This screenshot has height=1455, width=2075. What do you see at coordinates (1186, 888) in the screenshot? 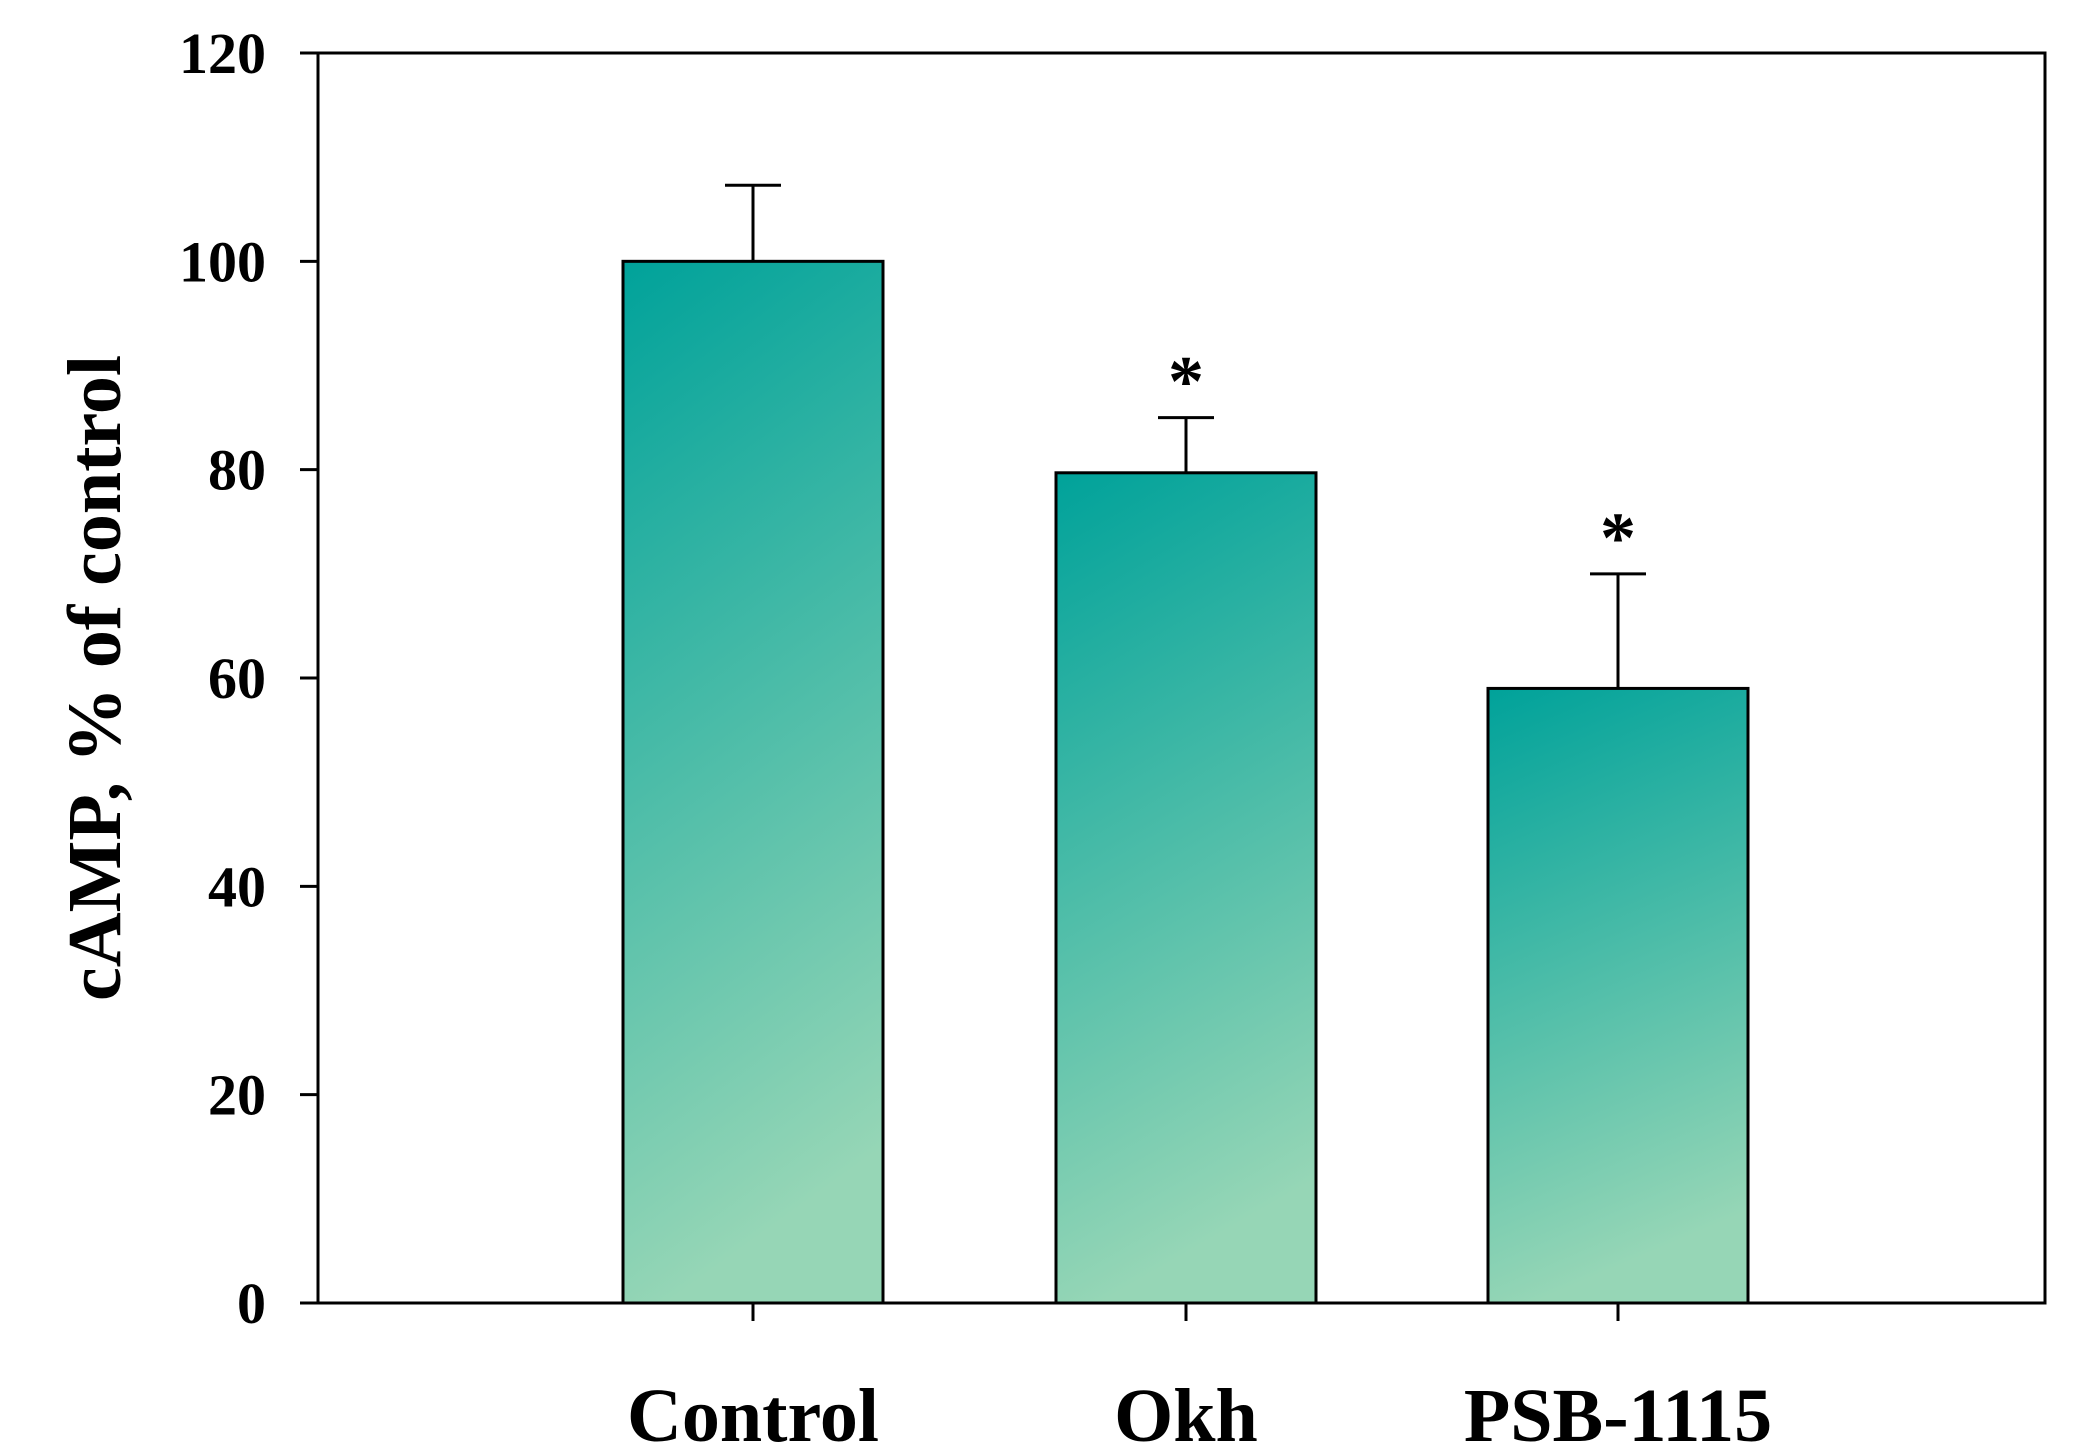
I see `bar-okh` at bounding box center [1186, 888].